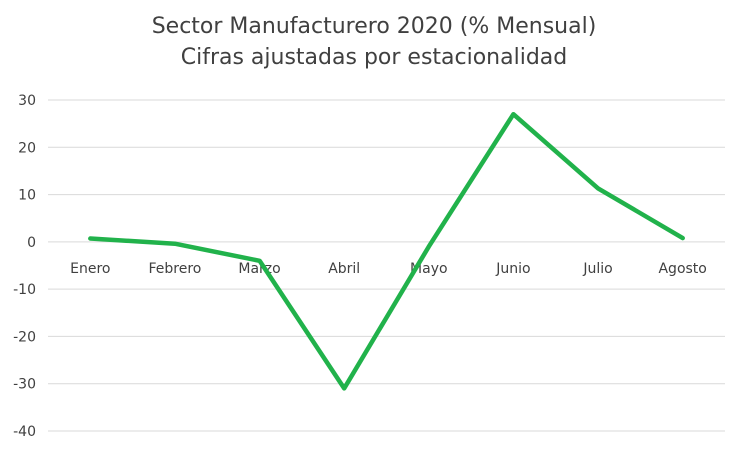  Describe the element at coordinates (682, 269) in the screenshot. I see `x-tick-label: Agosto` at that location.